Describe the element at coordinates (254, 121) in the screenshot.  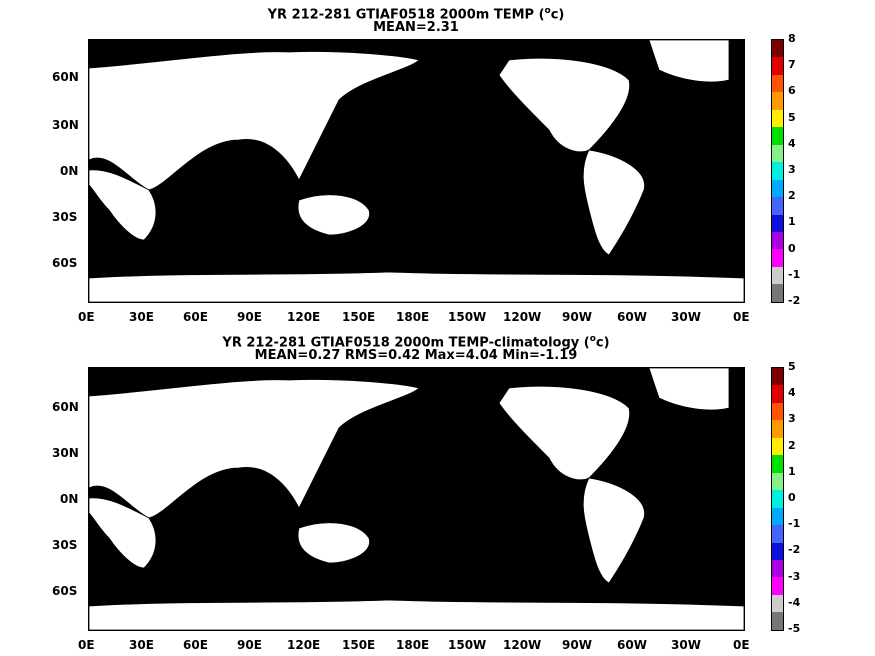
I see `top-land-eurasia` at that location.